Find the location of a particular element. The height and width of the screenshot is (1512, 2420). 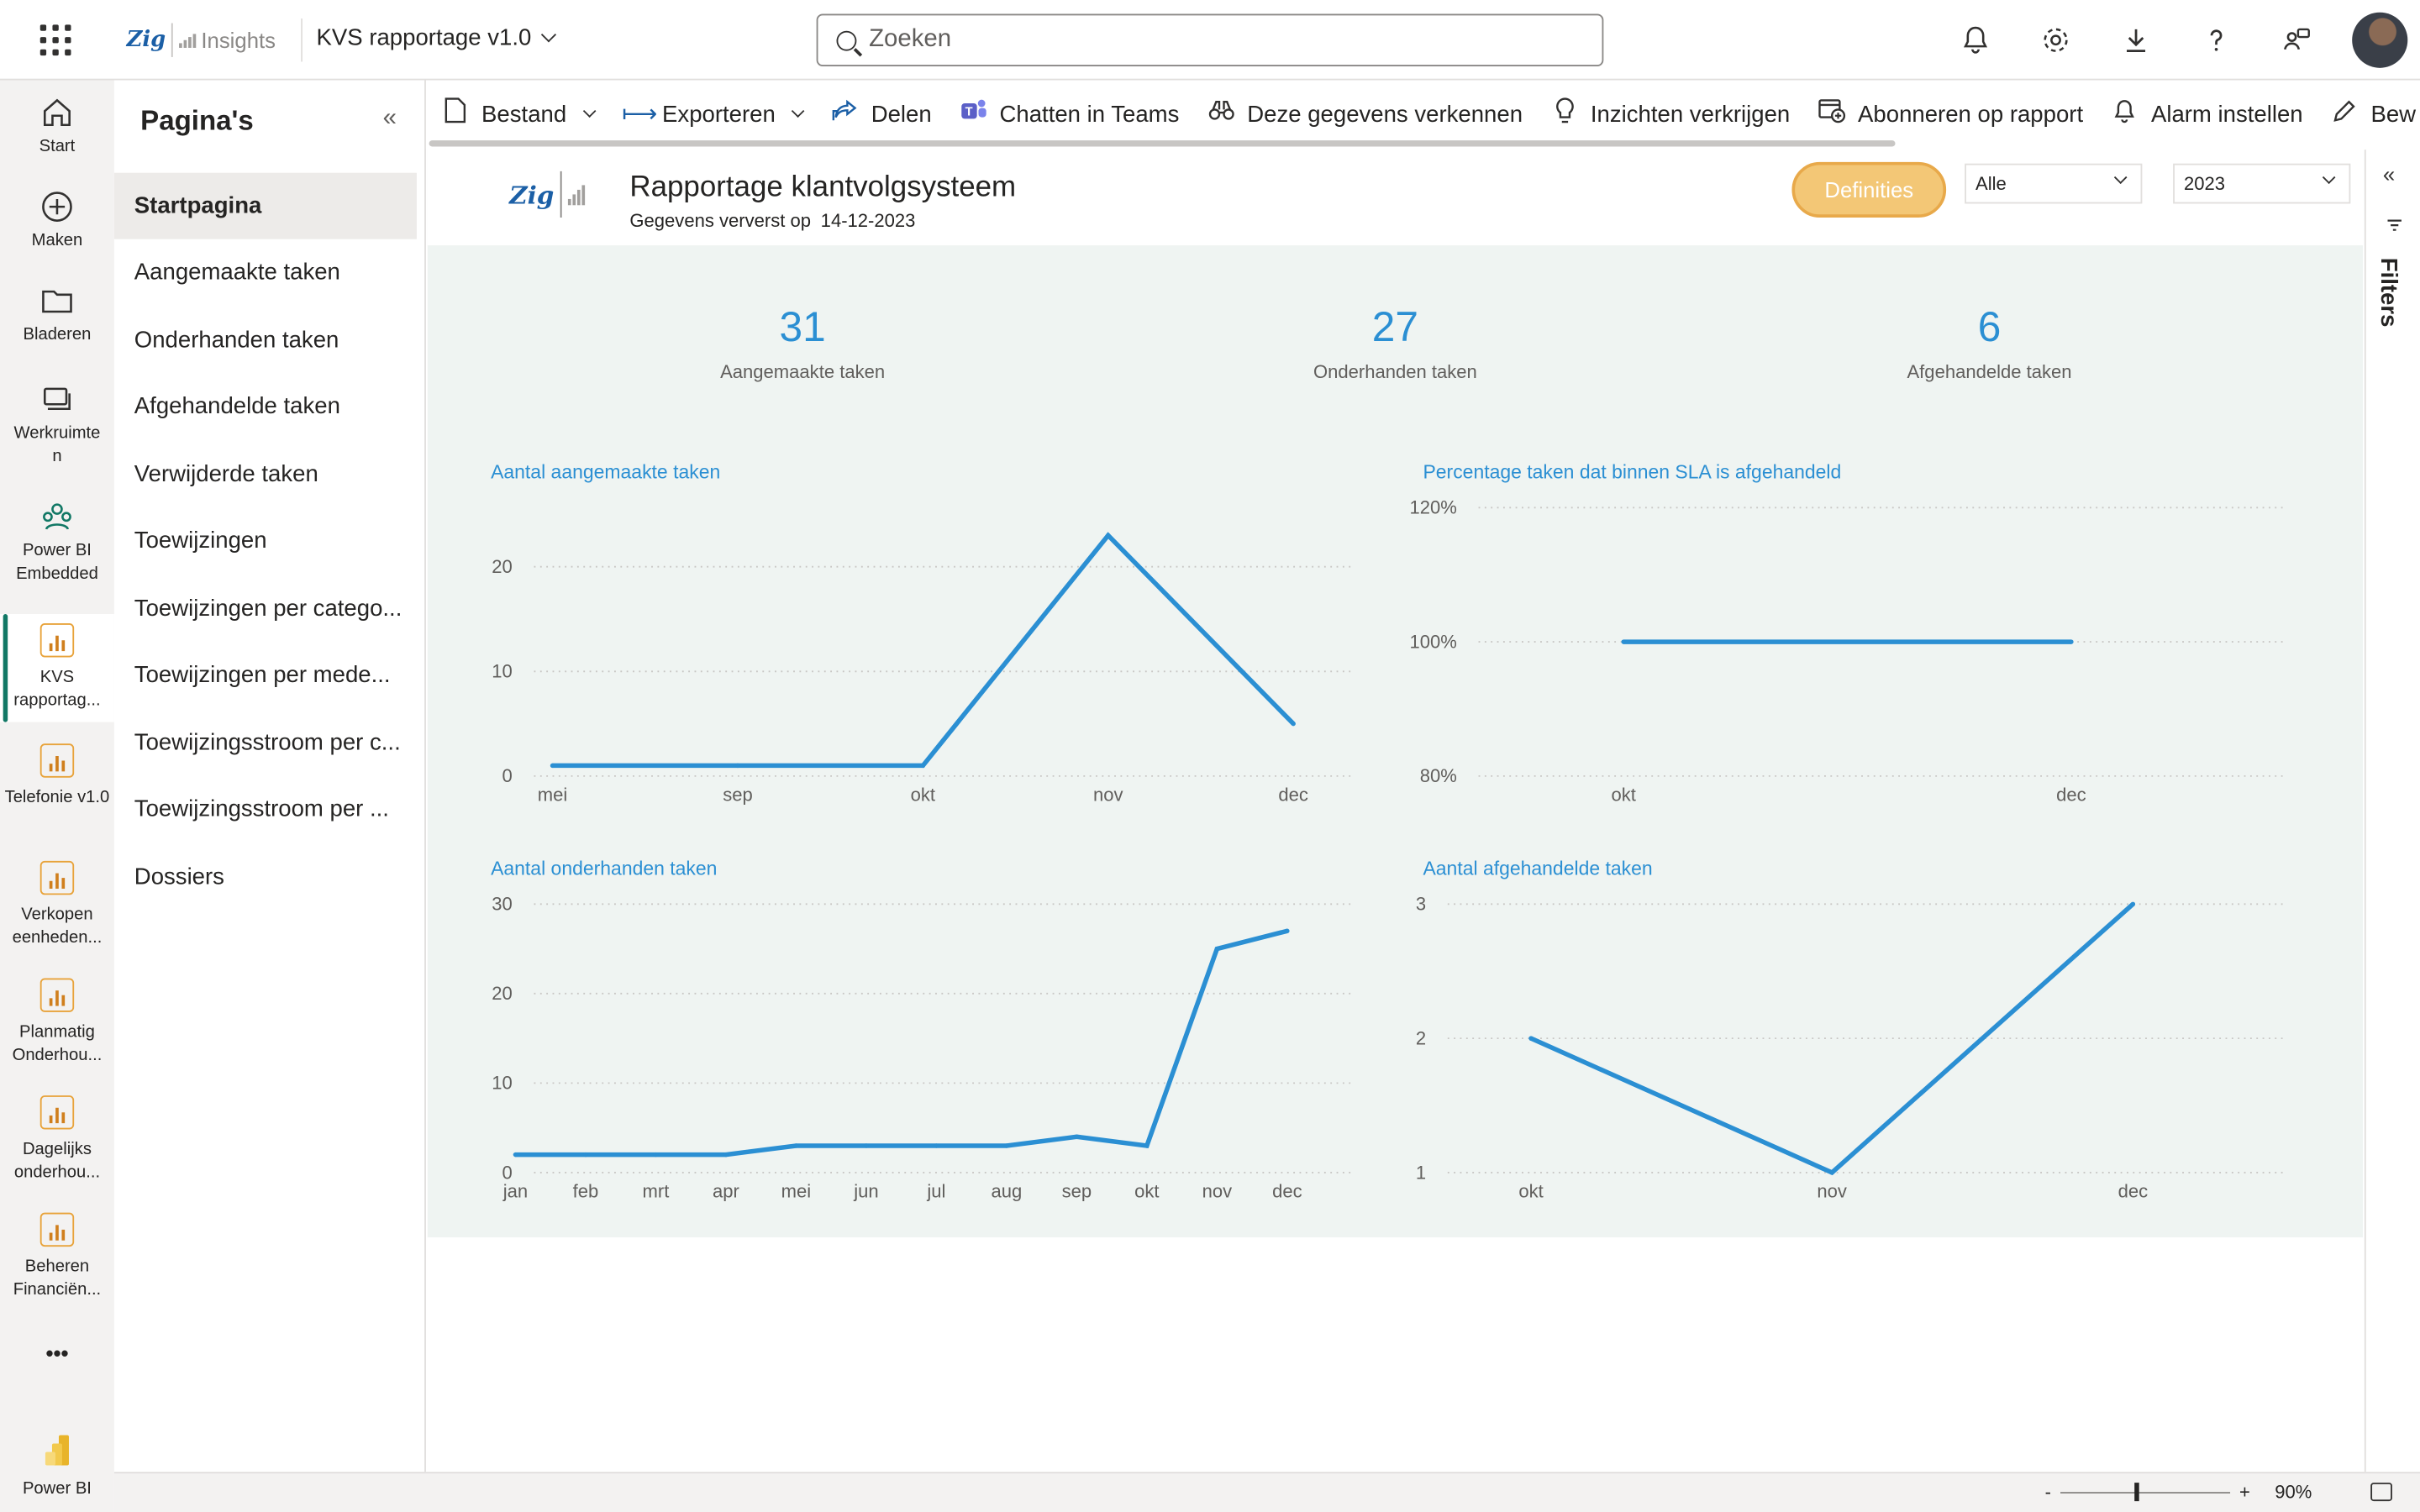

x-tick-label: dec is located at coordinates (1287, 1190).